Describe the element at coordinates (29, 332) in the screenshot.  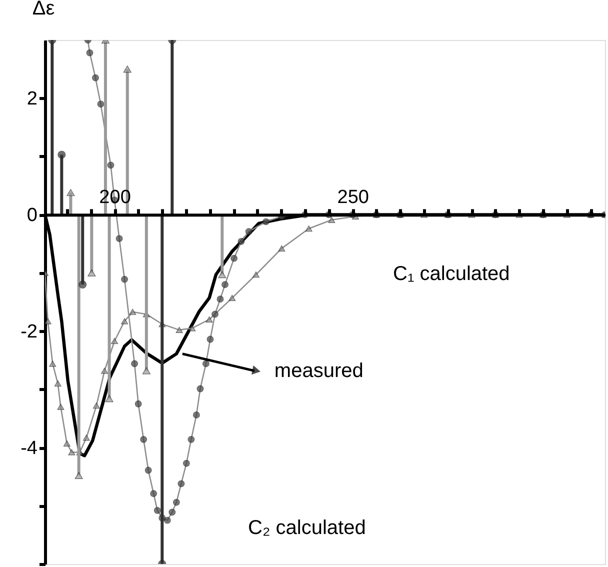
I see `y-tick-label: -2` at that location.